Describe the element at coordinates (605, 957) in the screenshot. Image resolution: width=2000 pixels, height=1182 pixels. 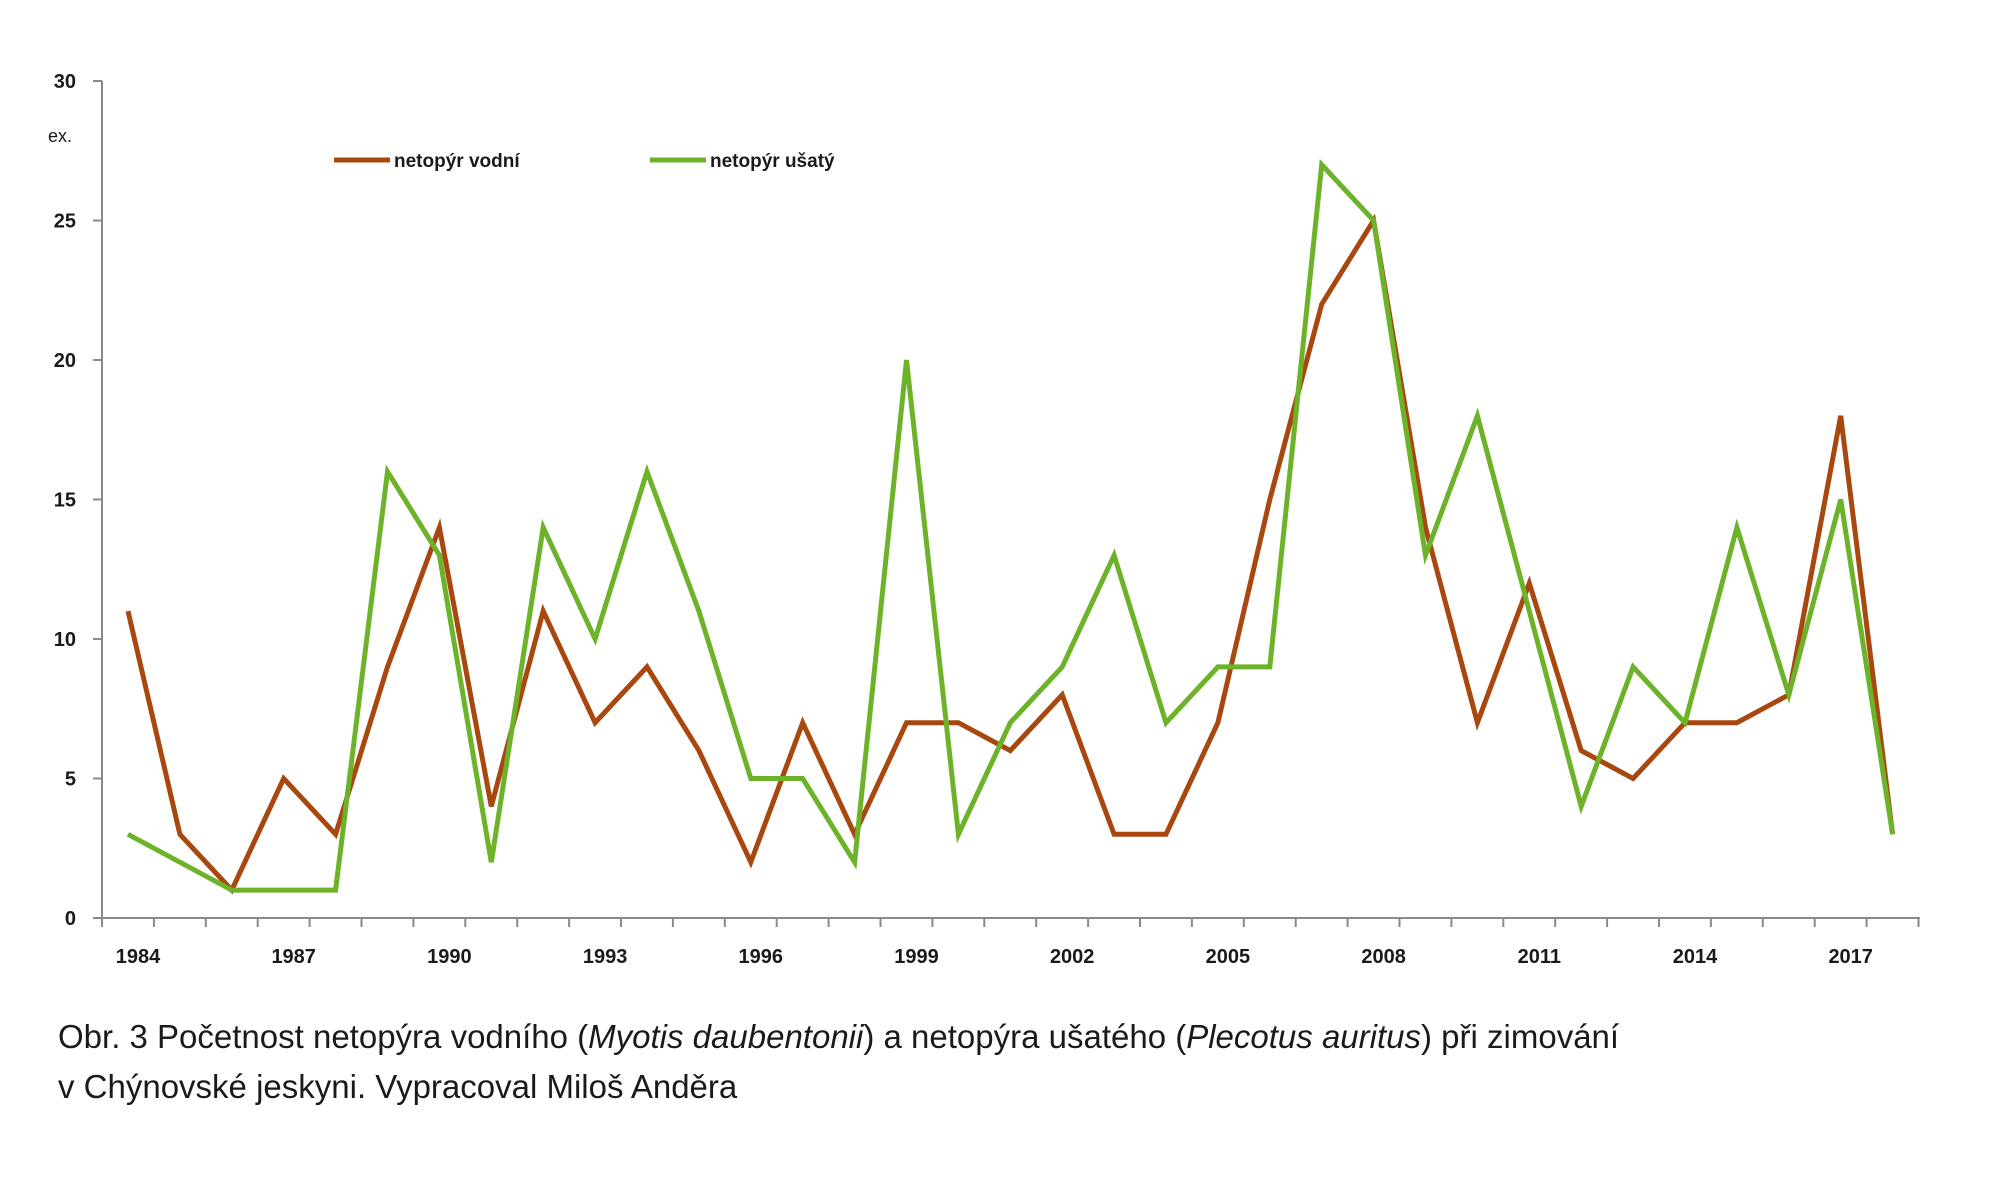
I see `x-tick-label: 1993` at that location.